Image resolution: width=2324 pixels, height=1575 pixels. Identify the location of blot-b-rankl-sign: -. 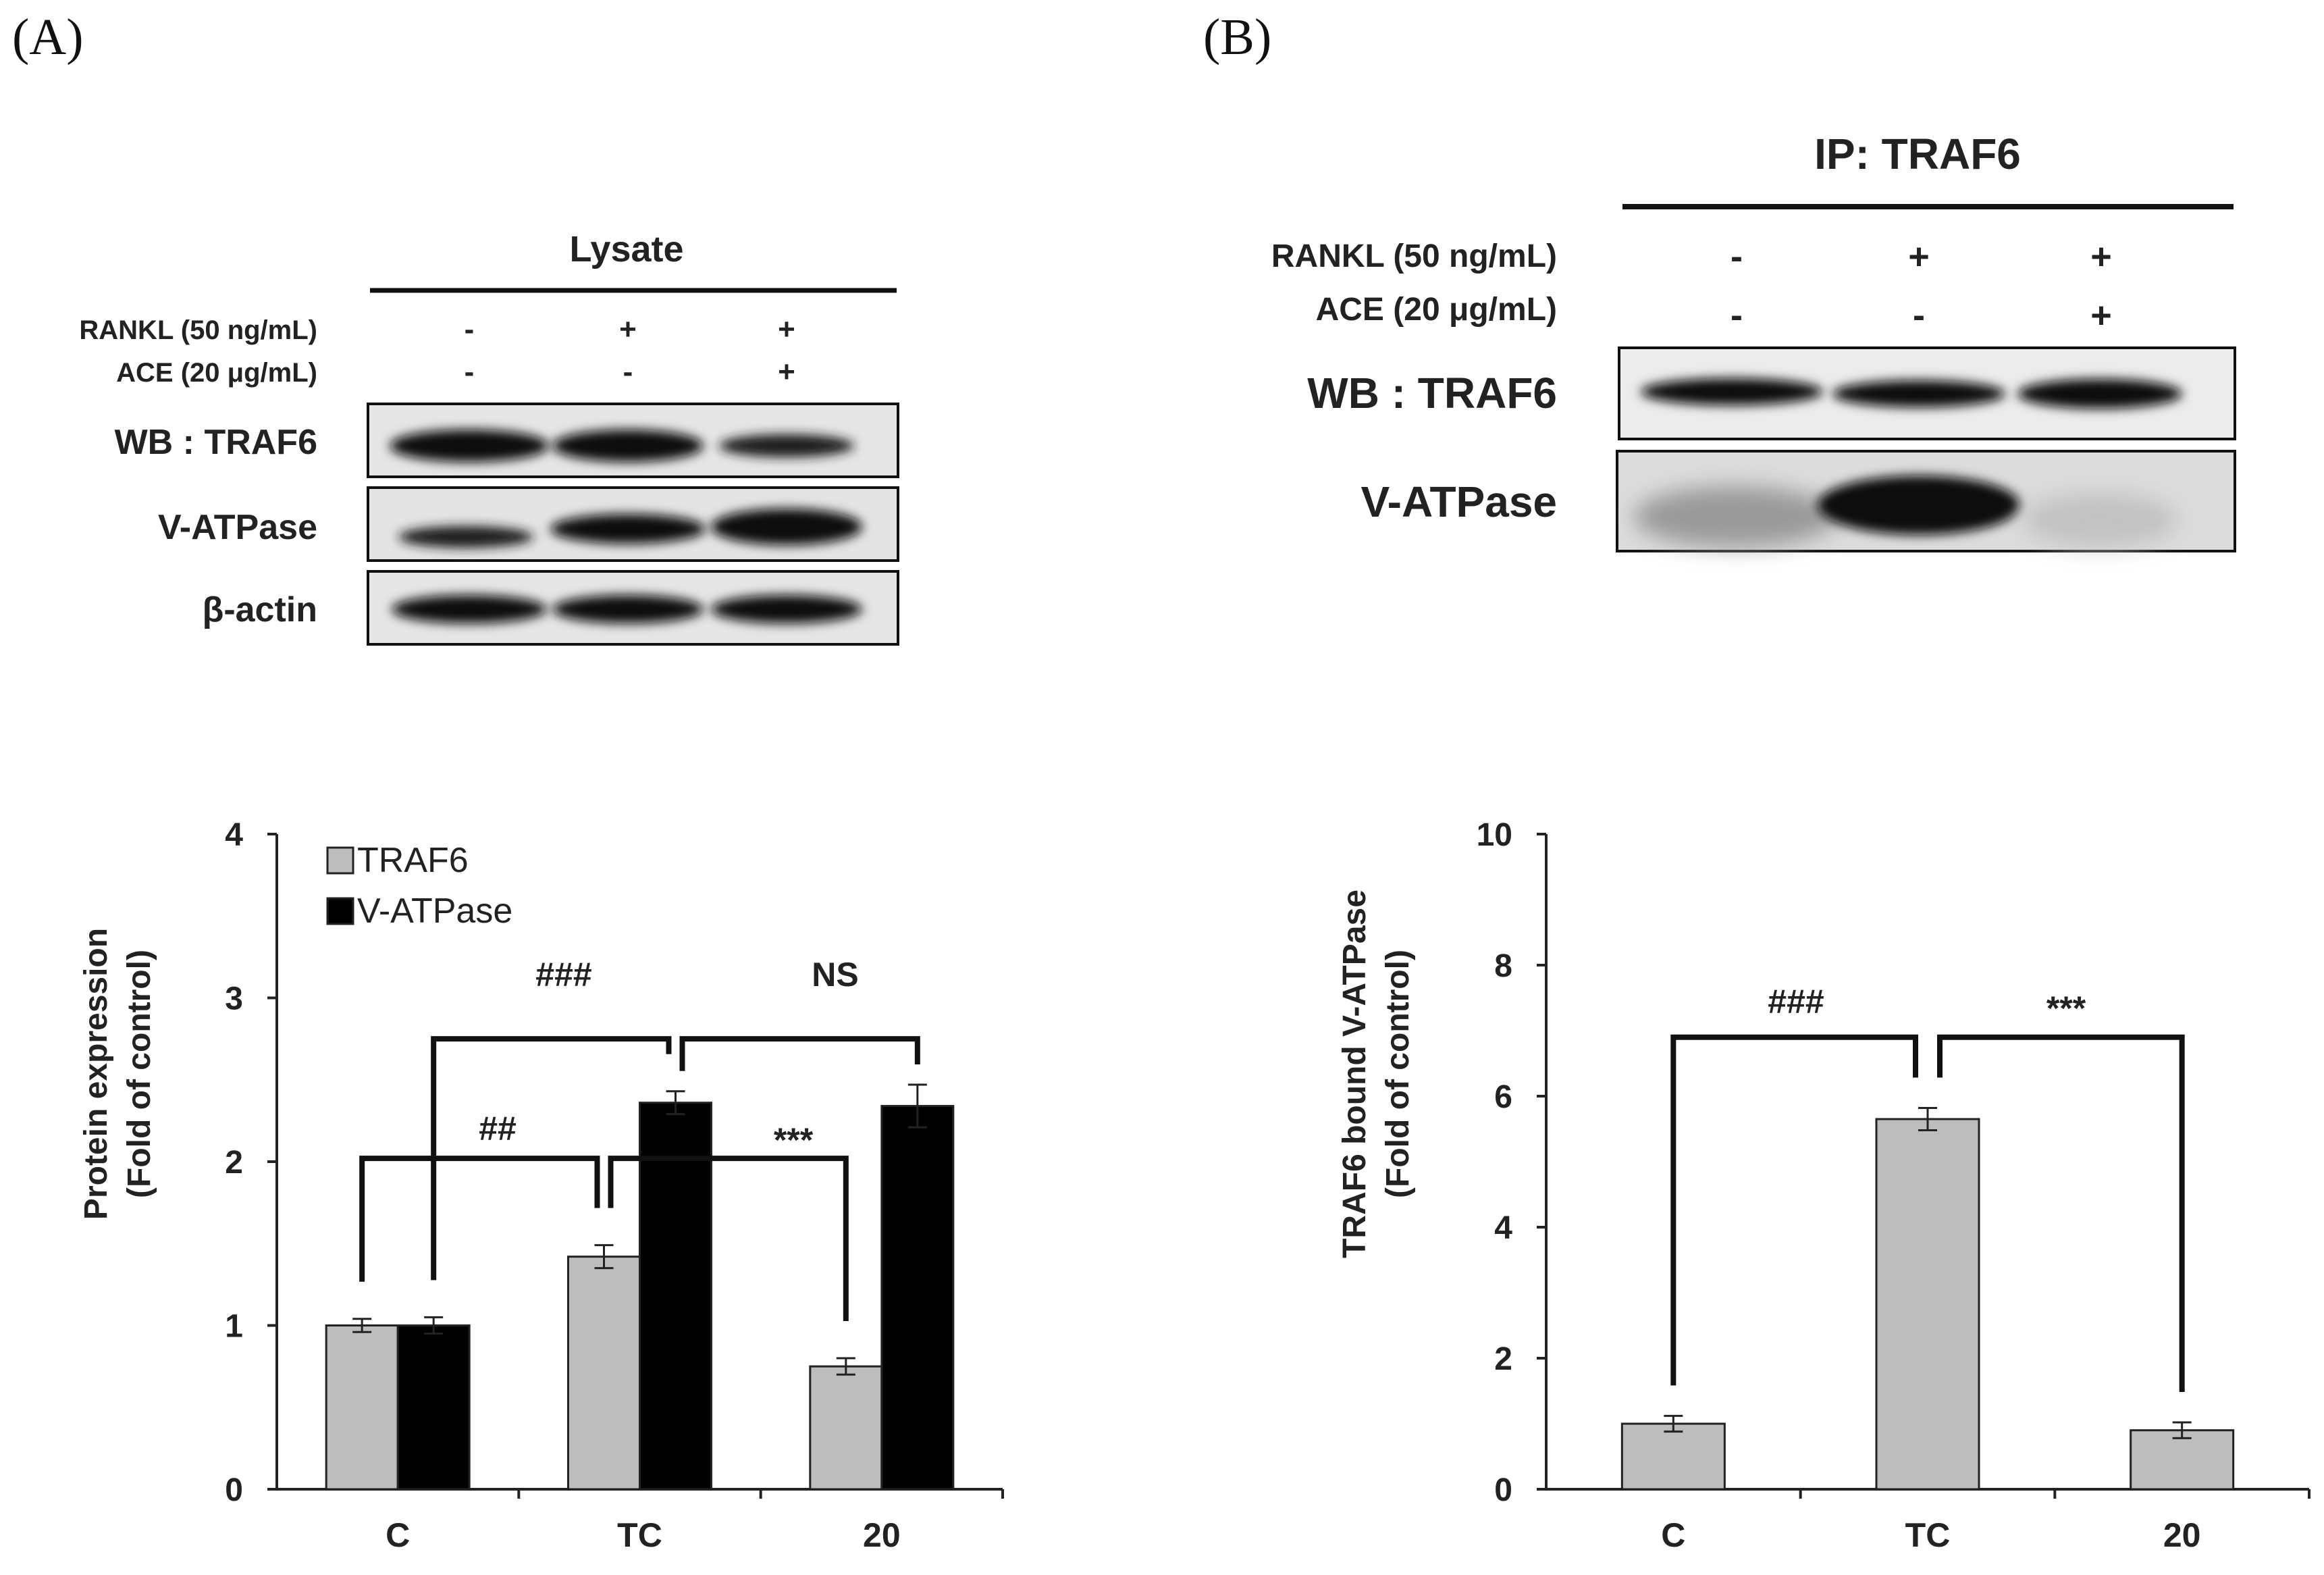
(1737, 256).